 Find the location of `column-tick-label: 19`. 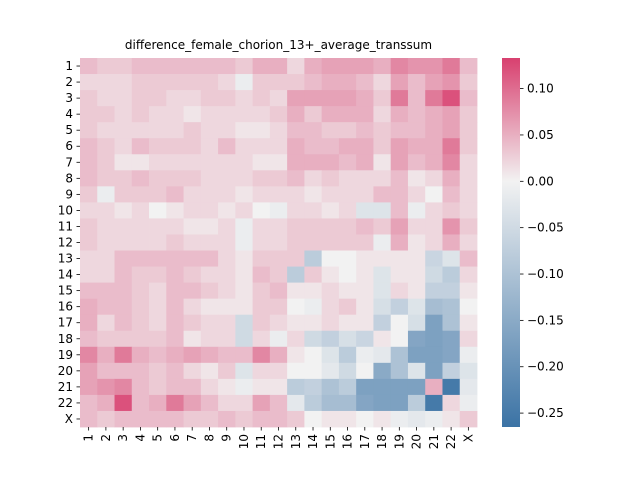

column-tick-label: 19 is located at coordinates (399, 441).